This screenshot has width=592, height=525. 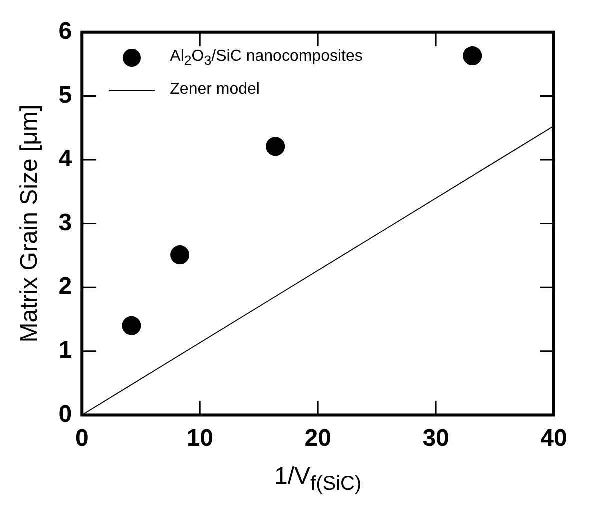 I want to click on x-tick-label: 40, so click(x=554, y=438).